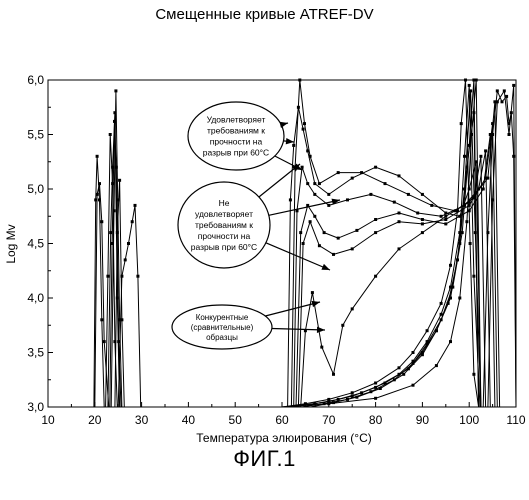 Image resolution: width=529 pixels, height=500 pixels. I want to click on figure-caption: ФИГ.1, so click(264, 459).